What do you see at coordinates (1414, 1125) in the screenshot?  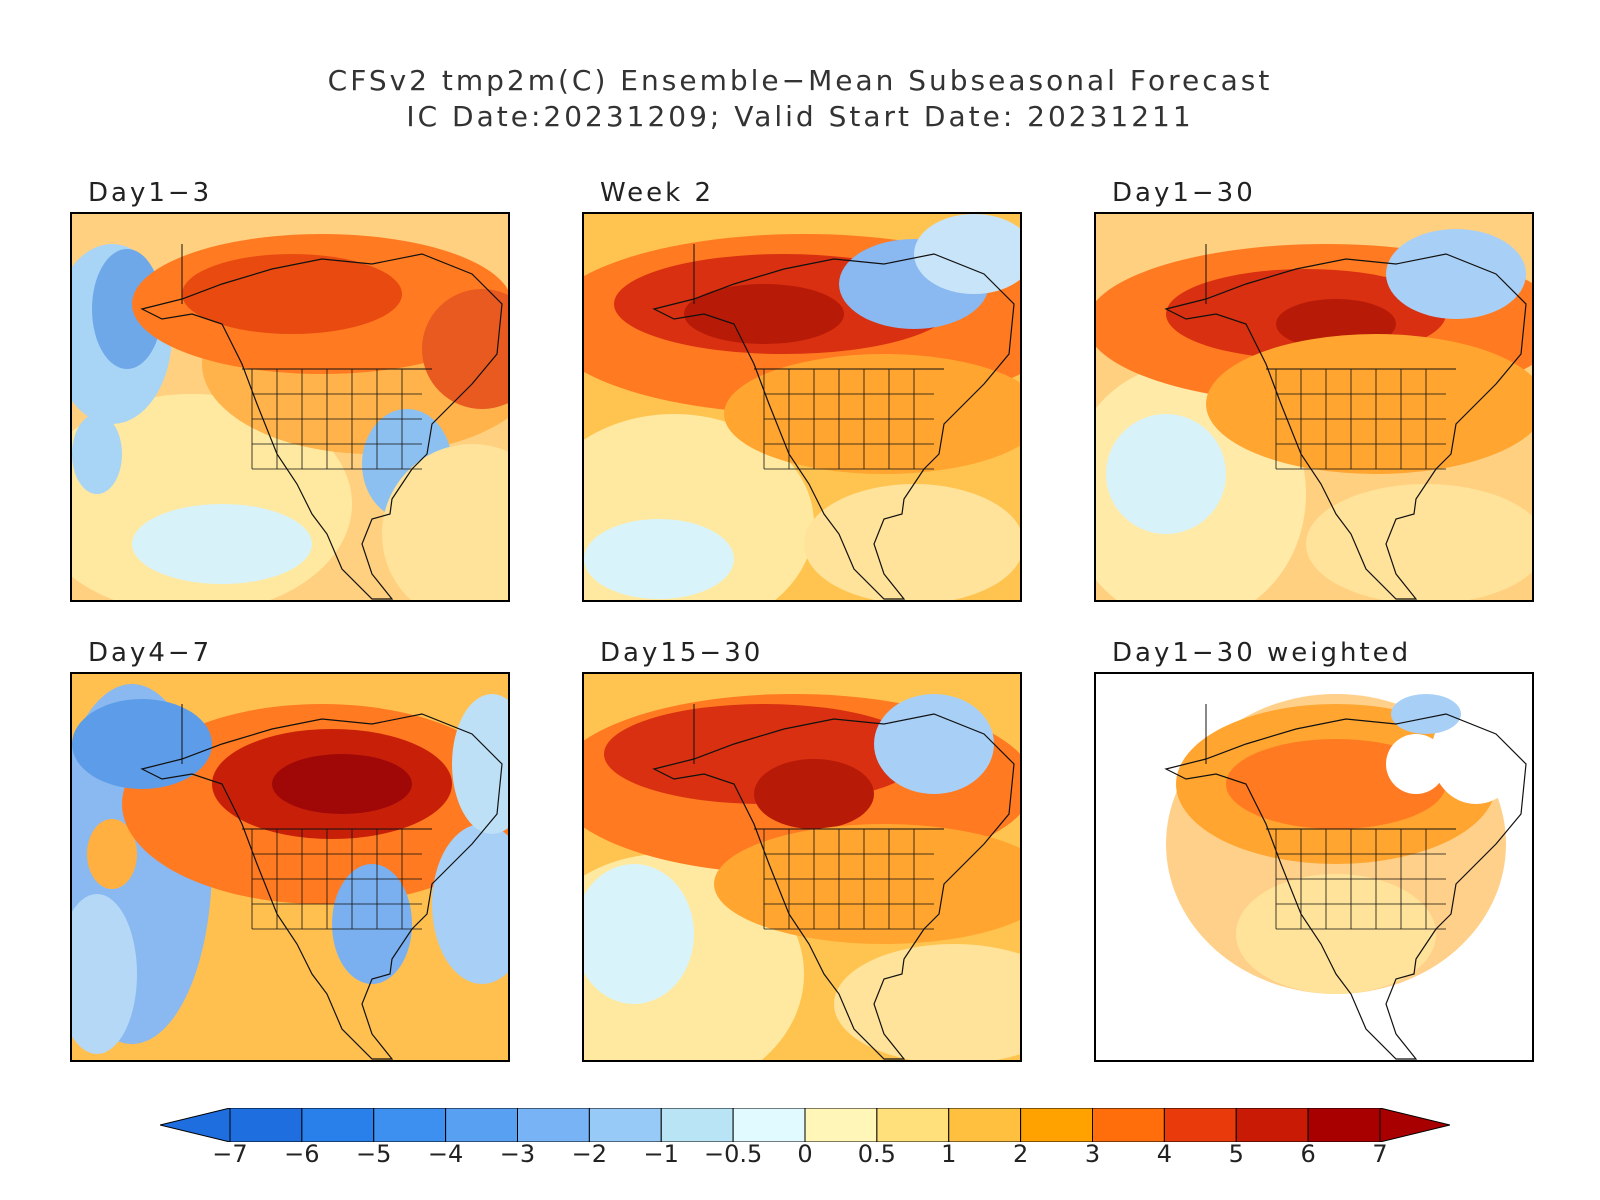 I see `colorbar-right-arrow` at bounding box center [1414, 1125].